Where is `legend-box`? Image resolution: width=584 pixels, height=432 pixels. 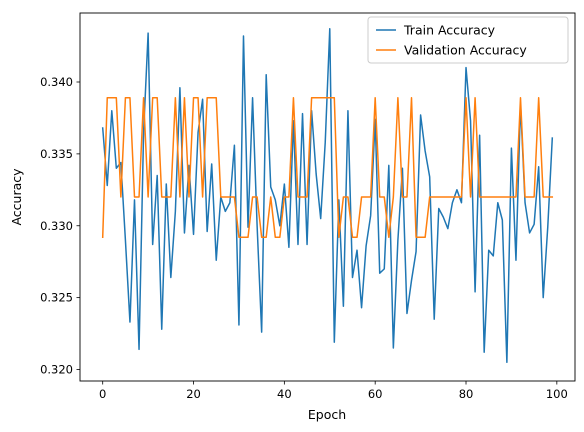
legend-box is located at coordinates (468, 40).